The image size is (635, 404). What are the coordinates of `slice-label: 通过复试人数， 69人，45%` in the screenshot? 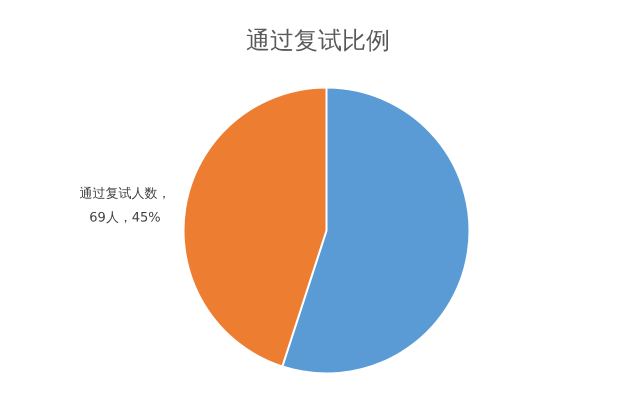 It's located at (124, 206).